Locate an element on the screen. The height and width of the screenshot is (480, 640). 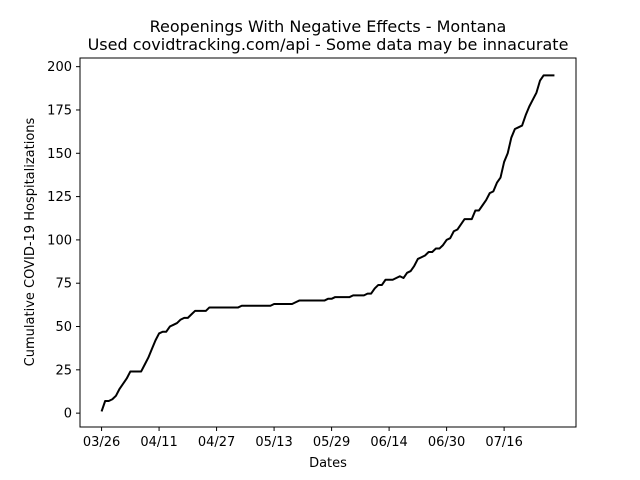
x-tick-label: 03/26 is located at coordinates (101, 442).